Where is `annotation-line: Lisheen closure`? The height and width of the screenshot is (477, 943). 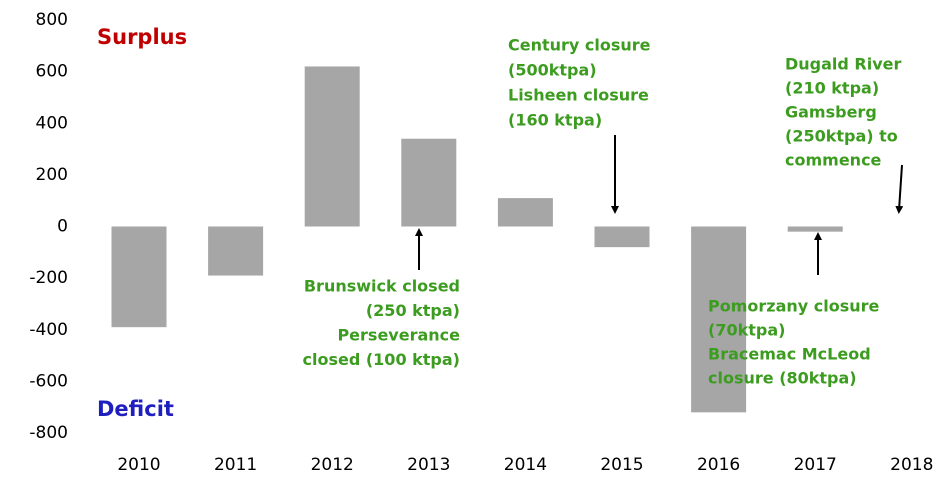 annotation-line: Lisheen closure is located at coordinates (578, 95).